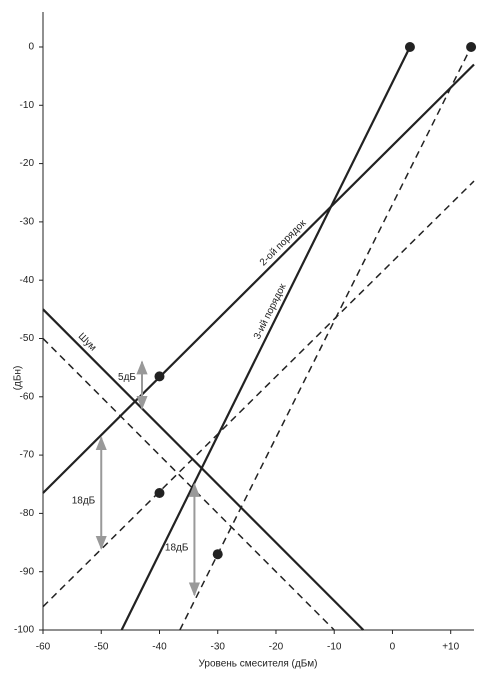  Describe the element at coordinates (24, 630) in the screenshot. I see `y-tick-label: -100` at that location.